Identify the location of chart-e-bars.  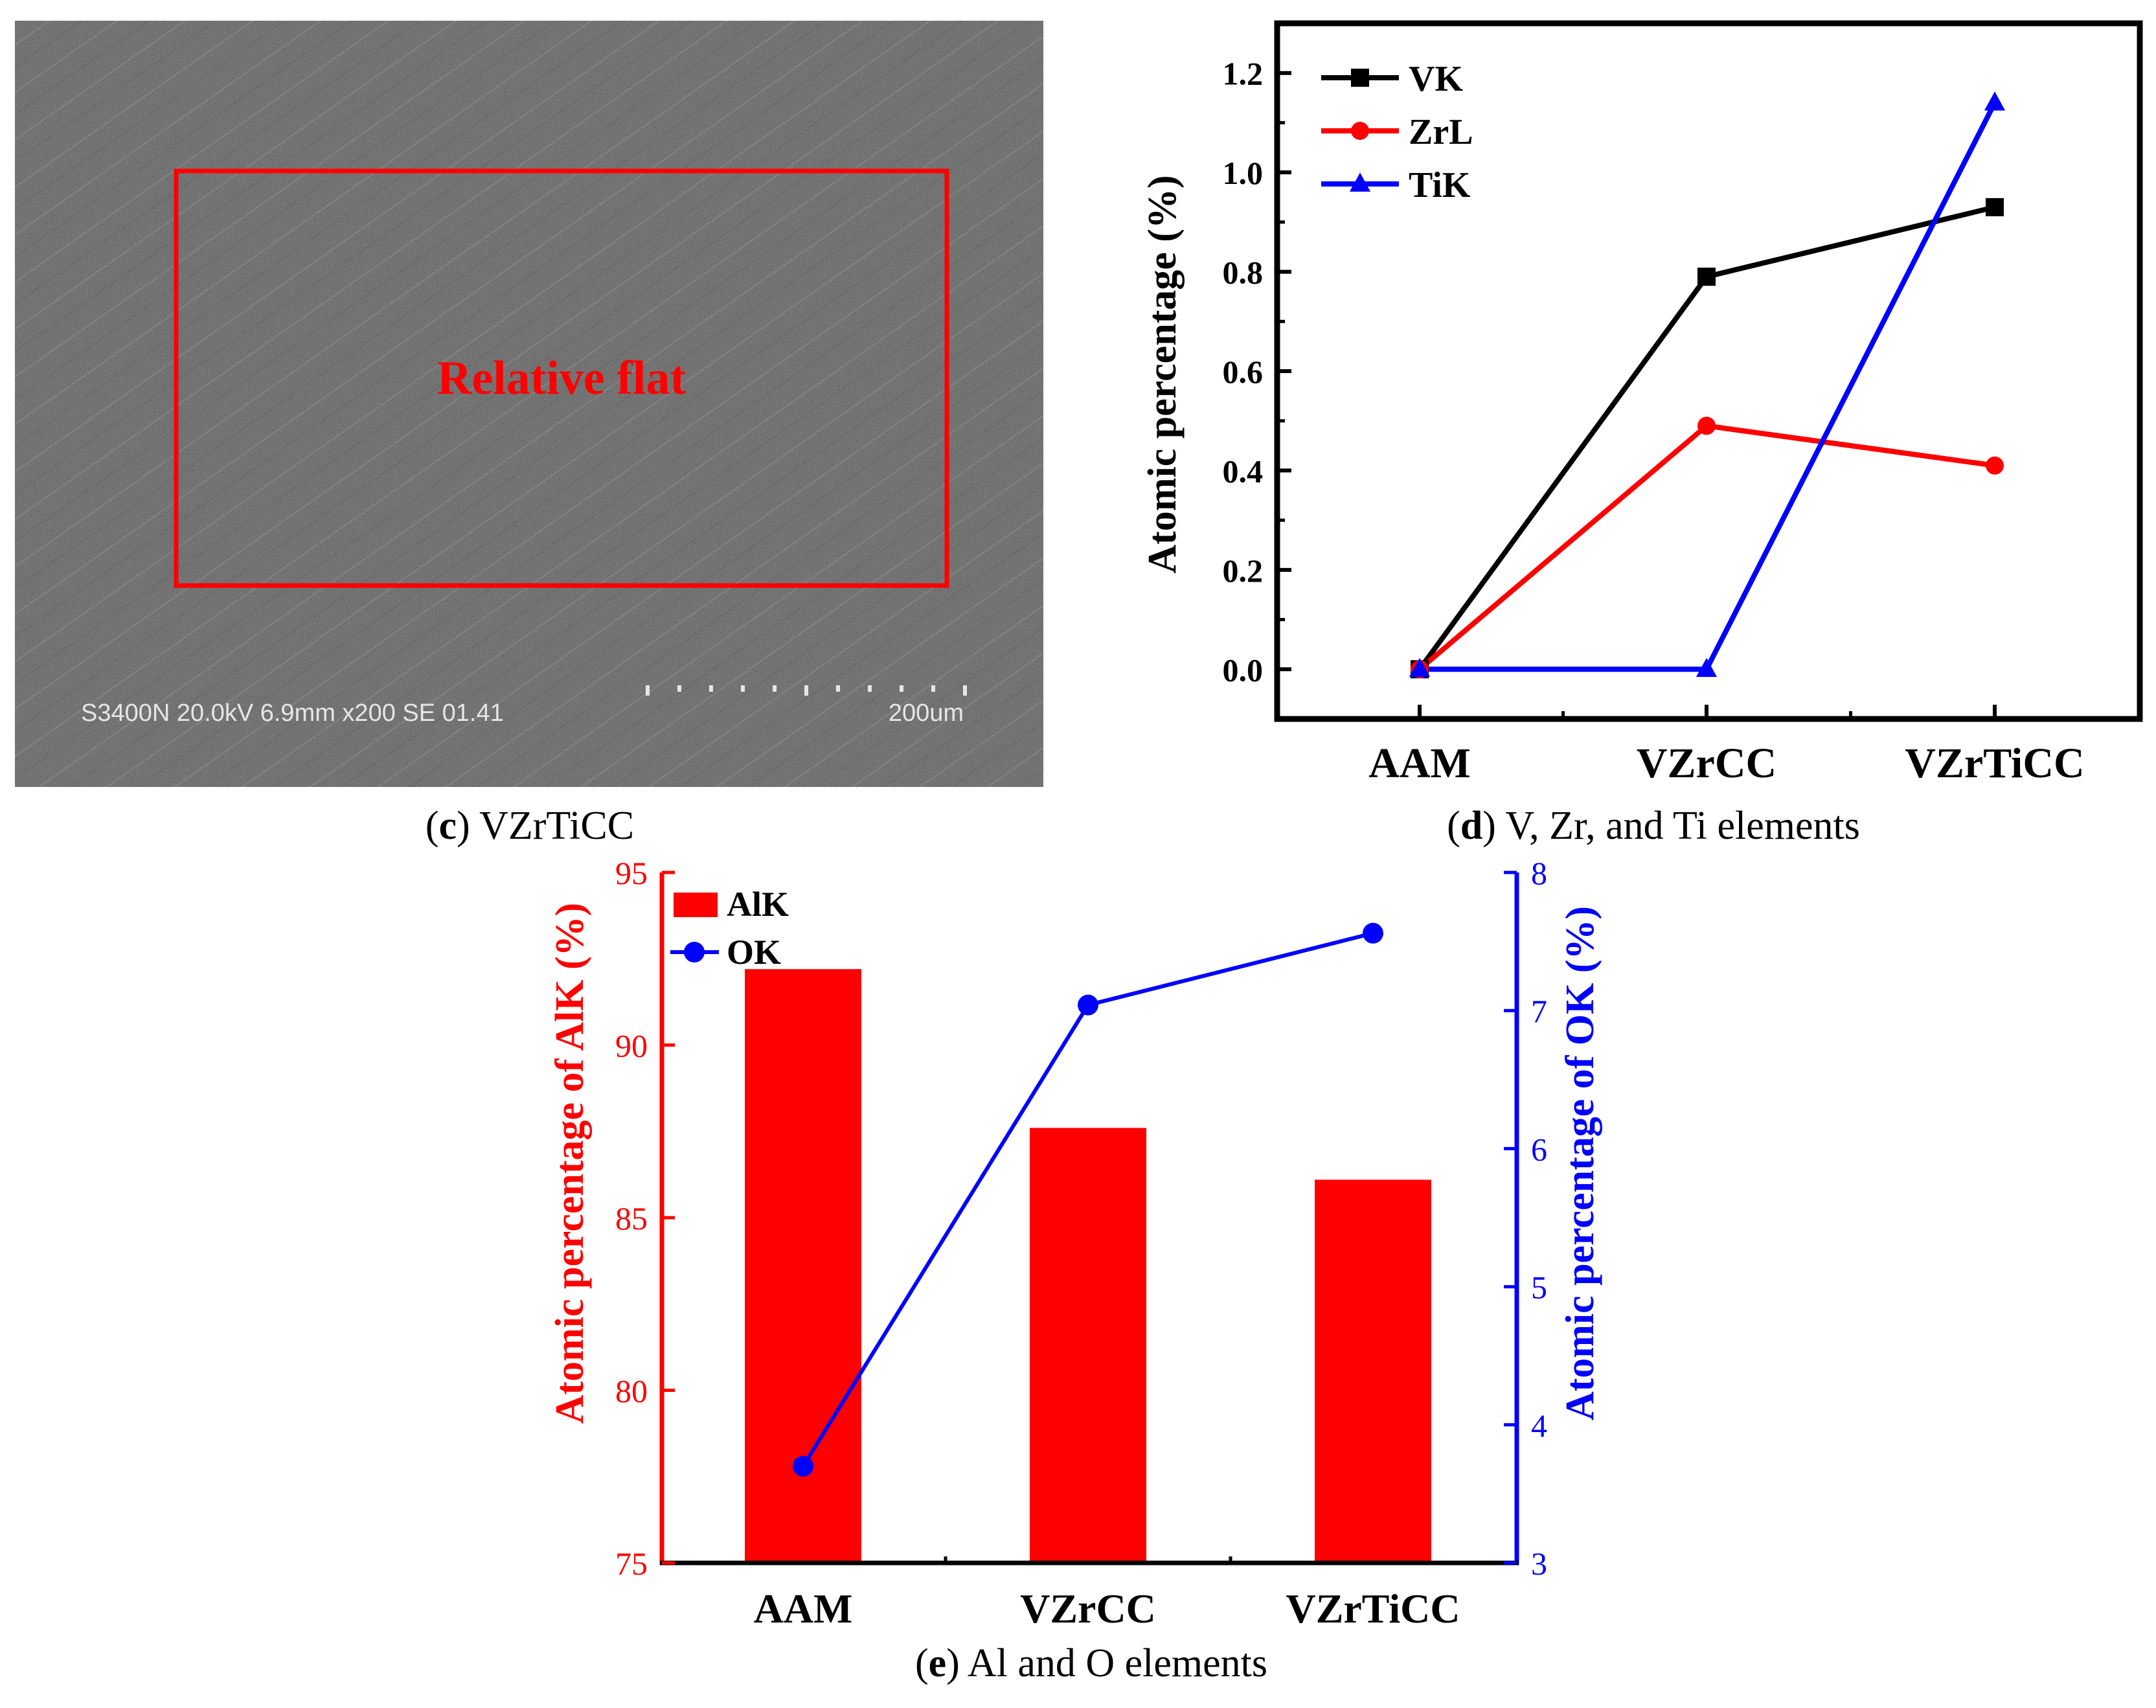
(1088, 1266).